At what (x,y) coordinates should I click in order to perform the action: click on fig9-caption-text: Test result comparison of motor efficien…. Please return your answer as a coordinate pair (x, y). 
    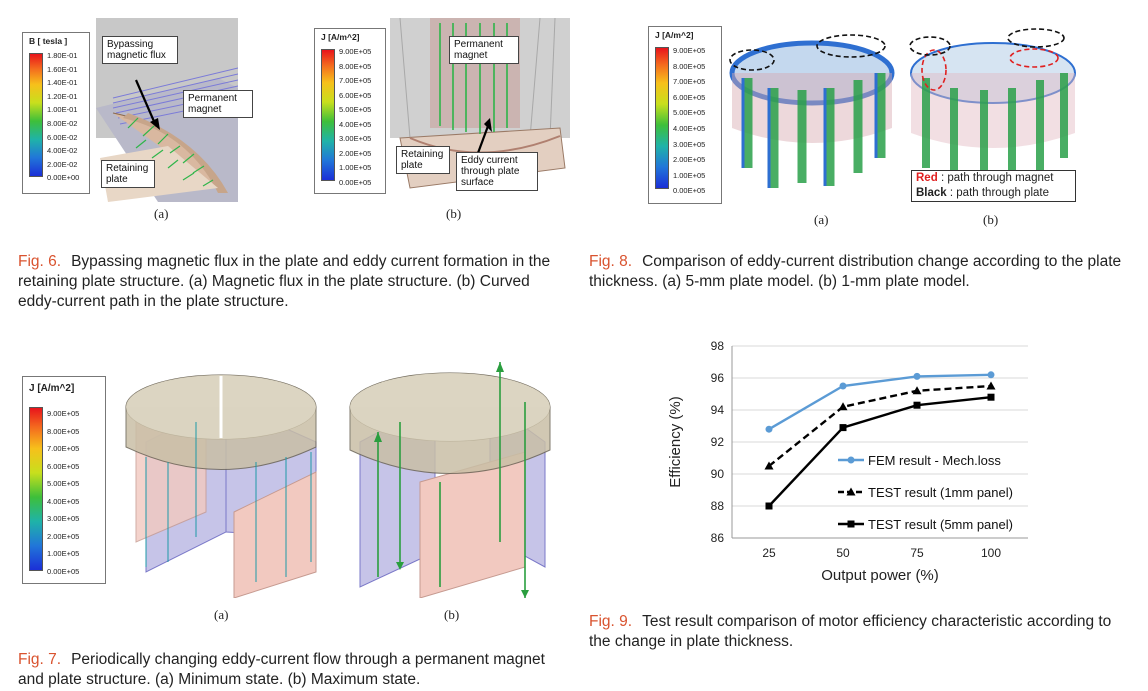
    Looking at the image, I should click on (850, 631).